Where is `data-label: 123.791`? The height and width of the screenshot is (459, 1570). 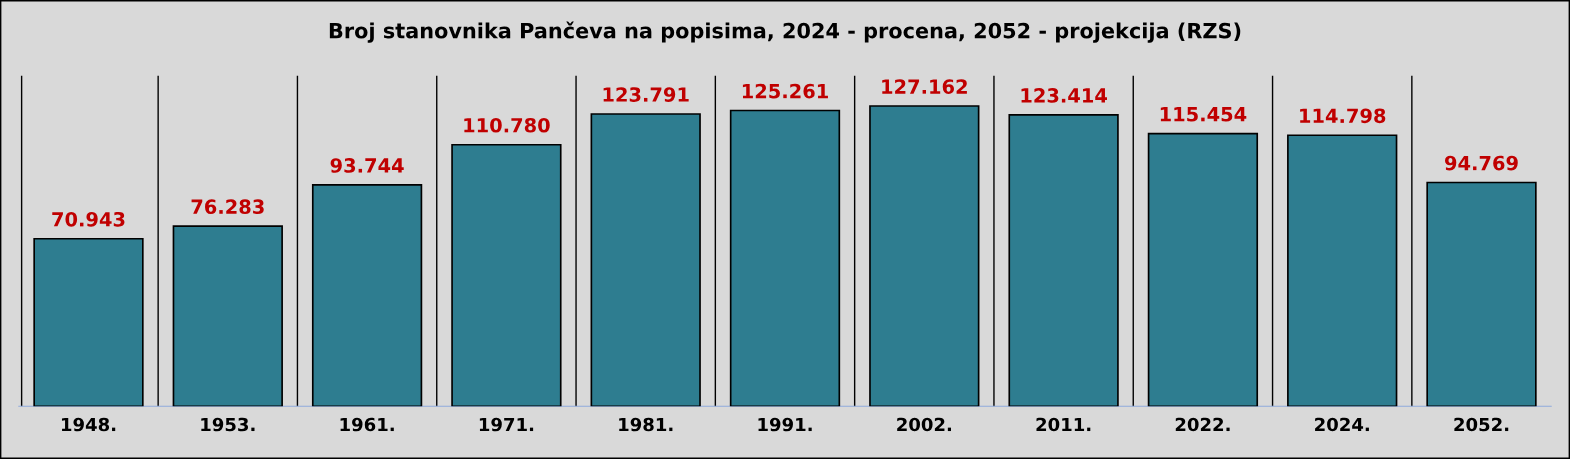
data-label: 123.791 is located at coordinates (646, 94).